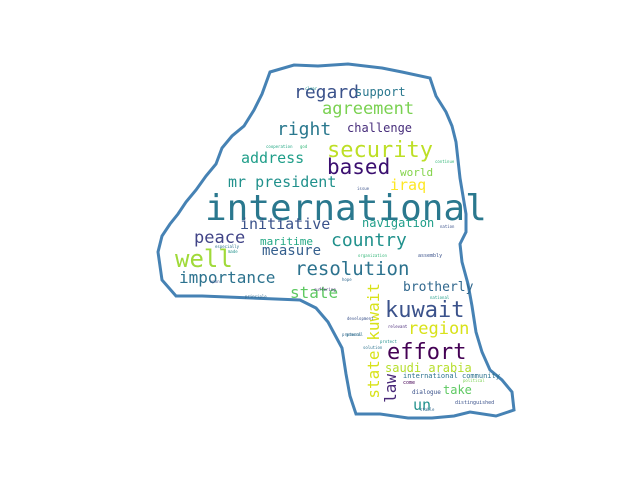 This screenshot has width=640, height=480. What do you see at coordinates (390, 388) in the screenshot?
I see `word-law: law` at bounding box center [390, 388].